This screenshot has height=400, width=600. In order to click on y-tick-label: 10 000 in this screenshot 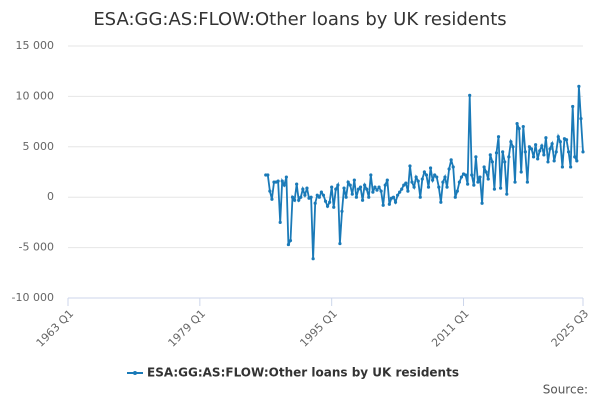, I will do `click(35, 95)`.